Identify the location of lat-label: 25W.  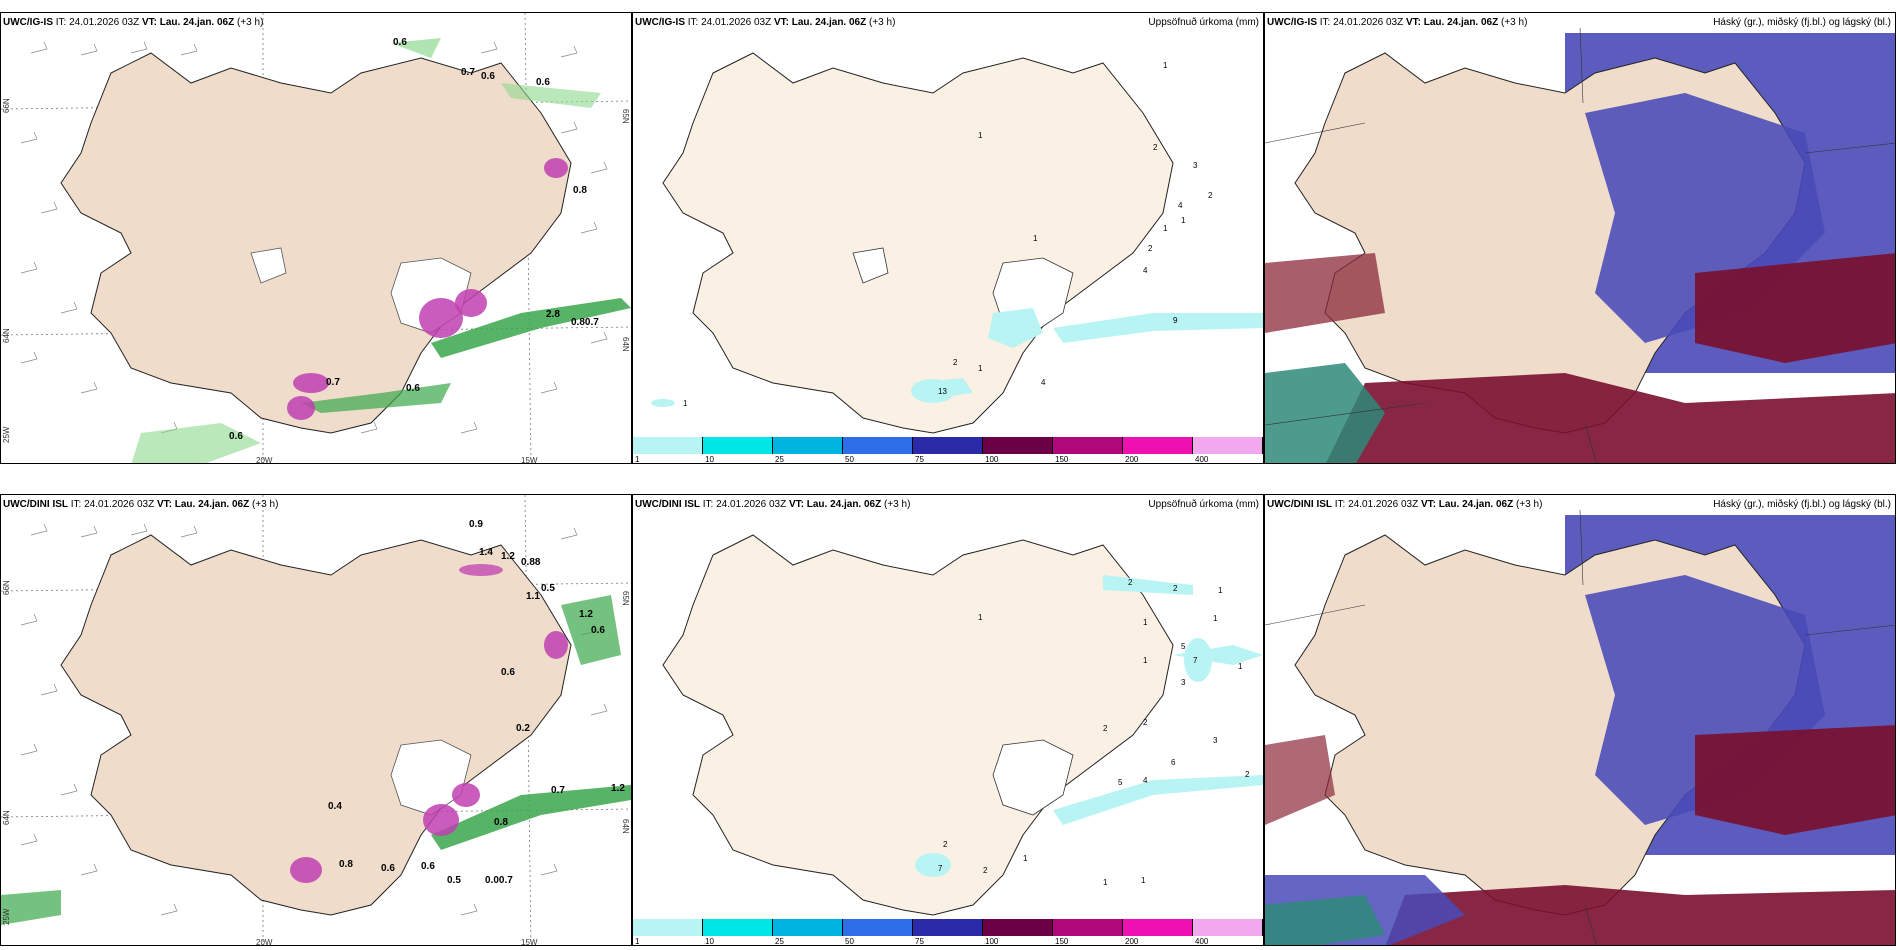
(6, 916).